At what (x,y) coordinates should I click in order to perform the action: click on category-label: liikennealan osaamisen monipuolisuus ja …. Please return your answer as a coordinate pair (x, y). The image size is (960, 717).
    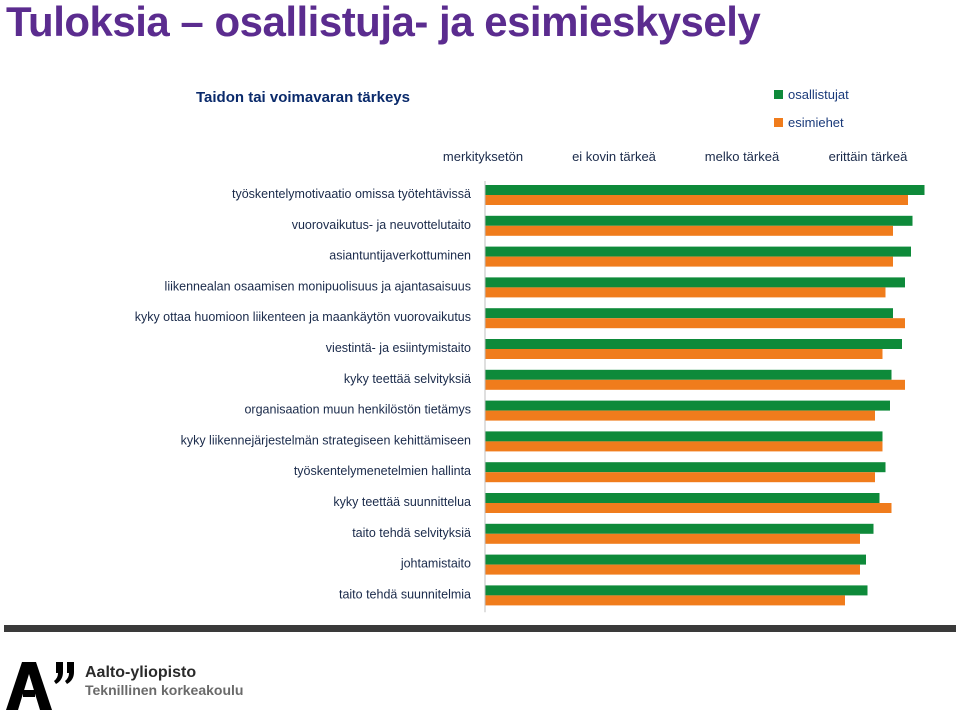
    Looking at the image, I should click on (318, 286).